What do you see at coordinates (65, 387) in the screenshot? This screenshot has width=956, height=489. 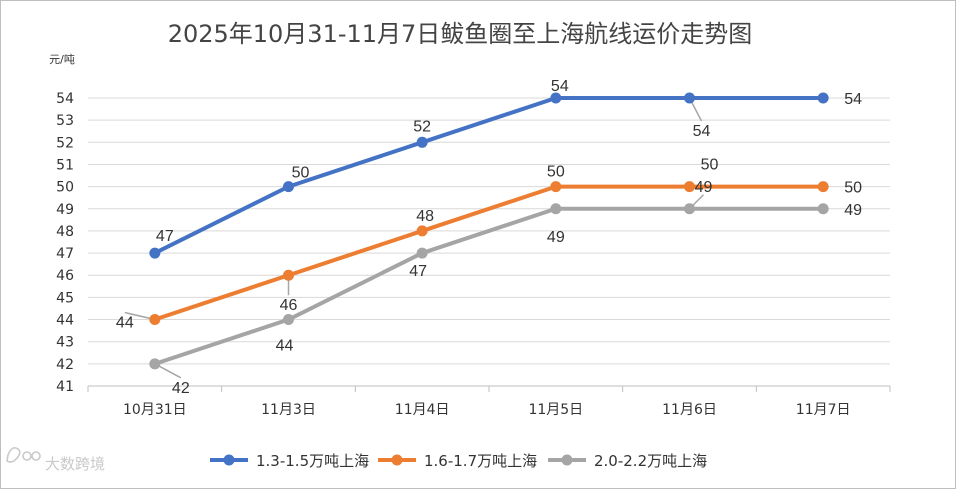 I see `y-tick-label: 41` at bounding box center [65, 387].